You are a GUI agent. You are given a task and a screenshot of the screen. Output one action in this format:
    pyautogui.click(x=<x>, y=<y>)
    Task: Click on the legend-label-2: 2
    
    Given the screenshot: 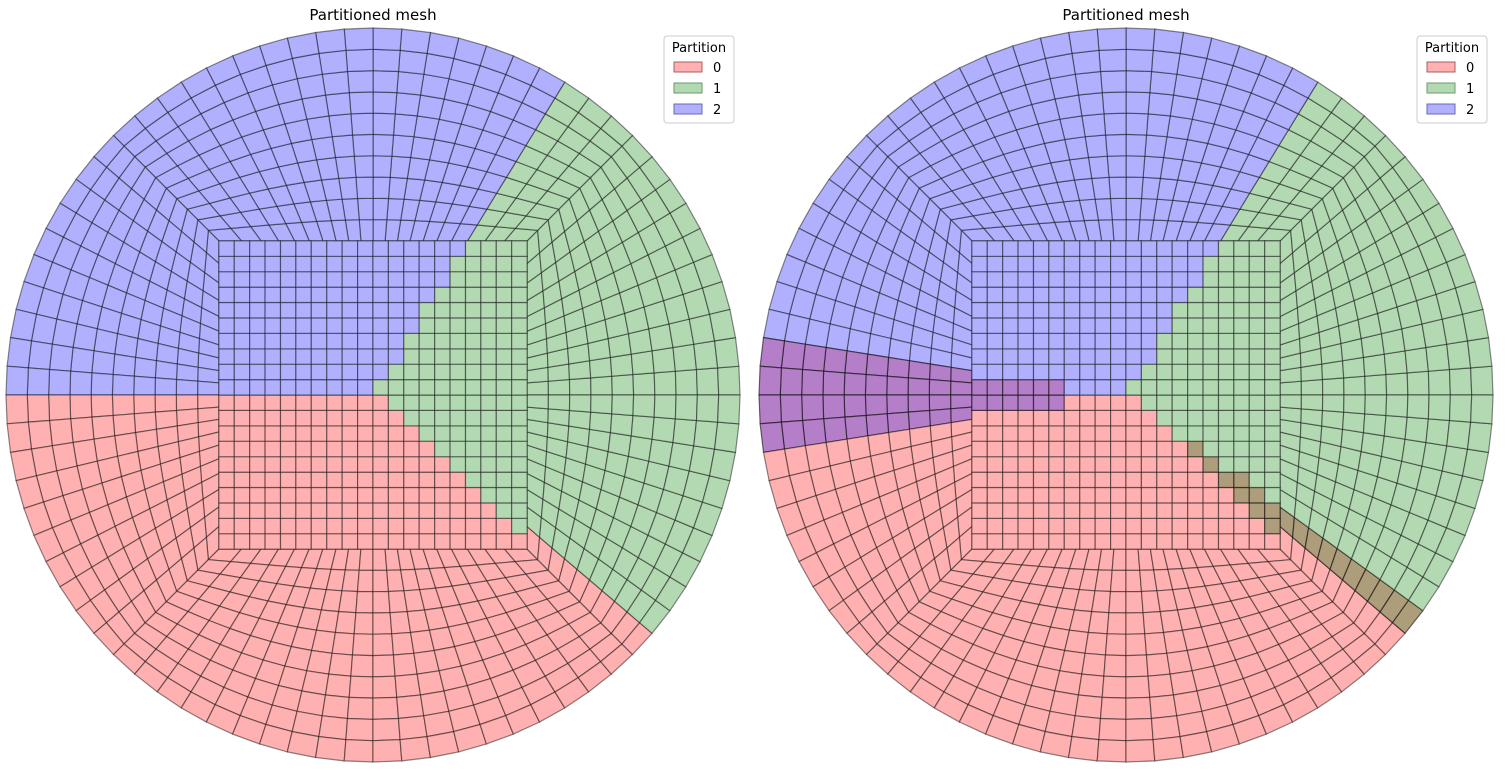 What is the action you would take?
    pyautogui.click(x=1470, y=110)
    